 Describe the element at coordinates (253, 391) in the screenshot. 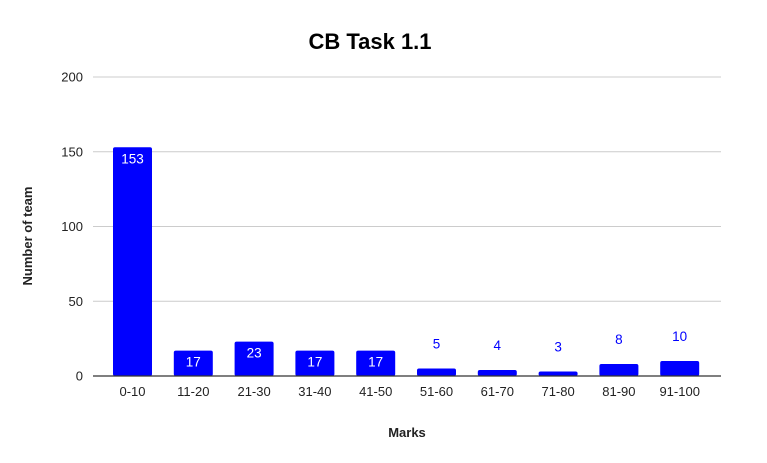

I see `x-tick-label: 21-30` at that location.